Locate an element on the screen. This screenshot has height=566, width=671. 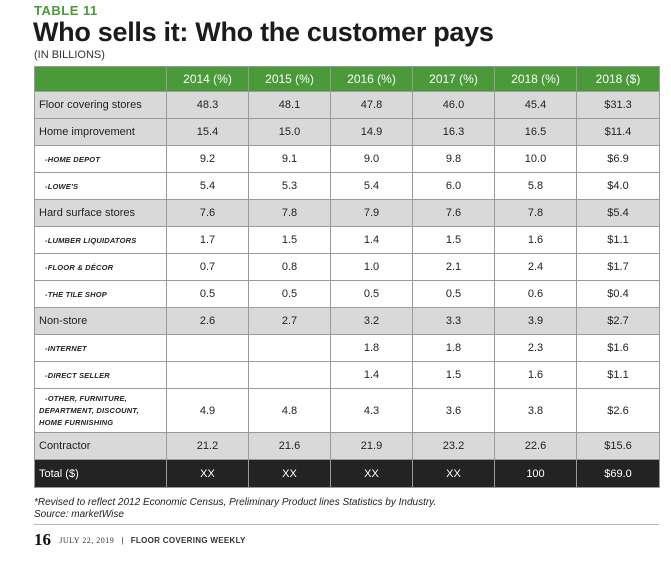
table-cell: $1.1 is located at coordinates (618, 240).